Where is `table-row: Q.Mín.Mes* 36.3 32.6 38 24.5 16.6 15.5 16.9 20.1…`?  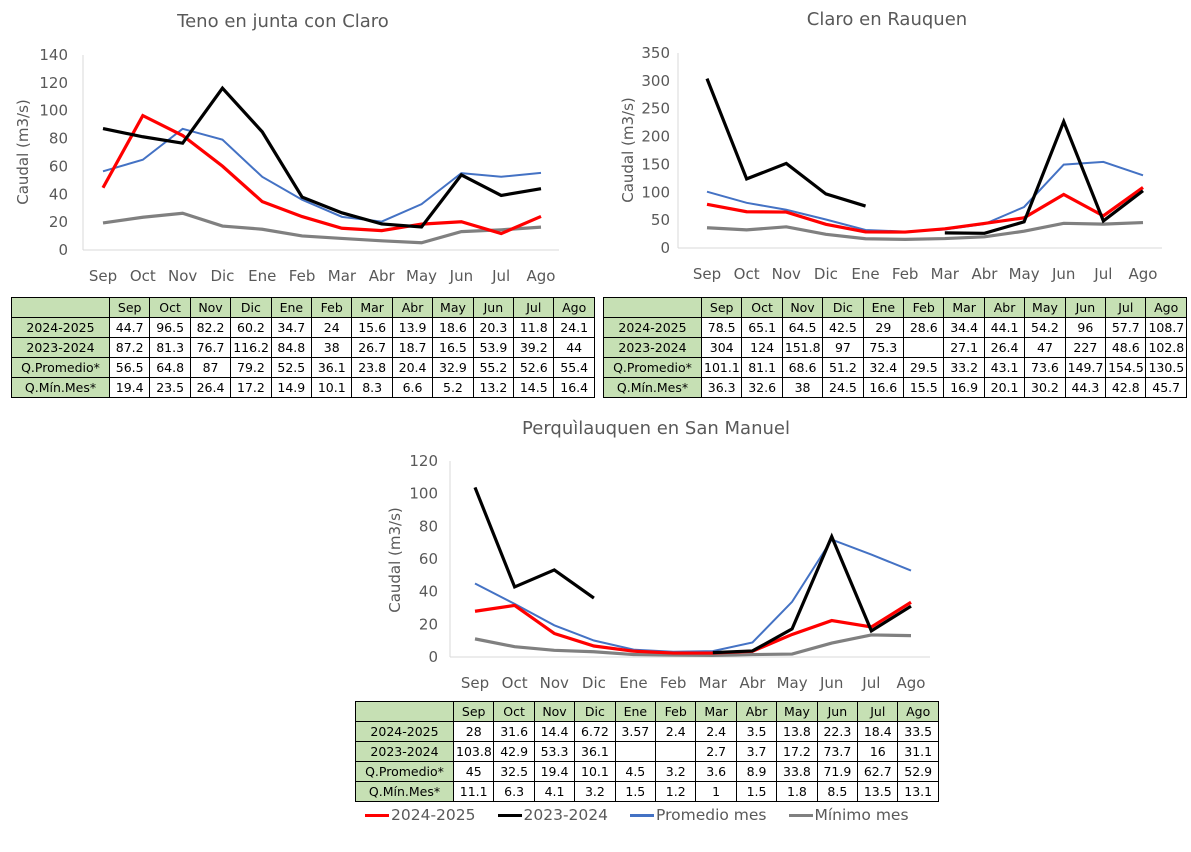 table-row: Q.Mín.Mes* 36.3 32.6 38 24.5 16.6 15.5 16.9 20.1… is located at coordinates (895, 387).